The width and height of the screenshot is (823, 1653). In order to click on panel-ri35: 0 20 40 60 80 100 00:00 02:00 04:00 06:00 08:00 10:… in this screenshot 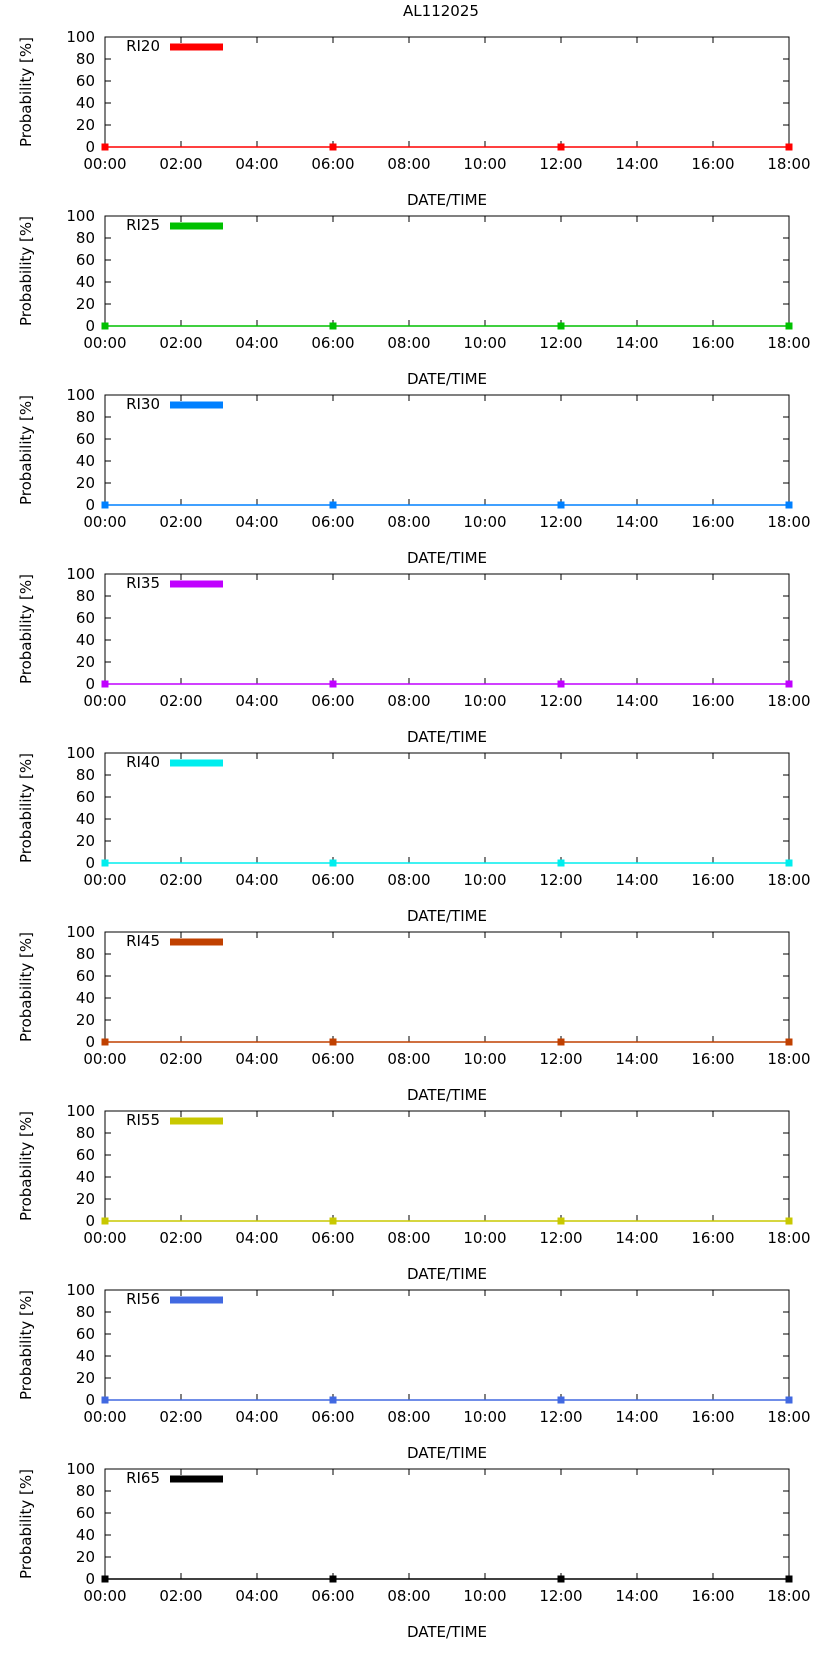, I will do `click(414, 655)`.